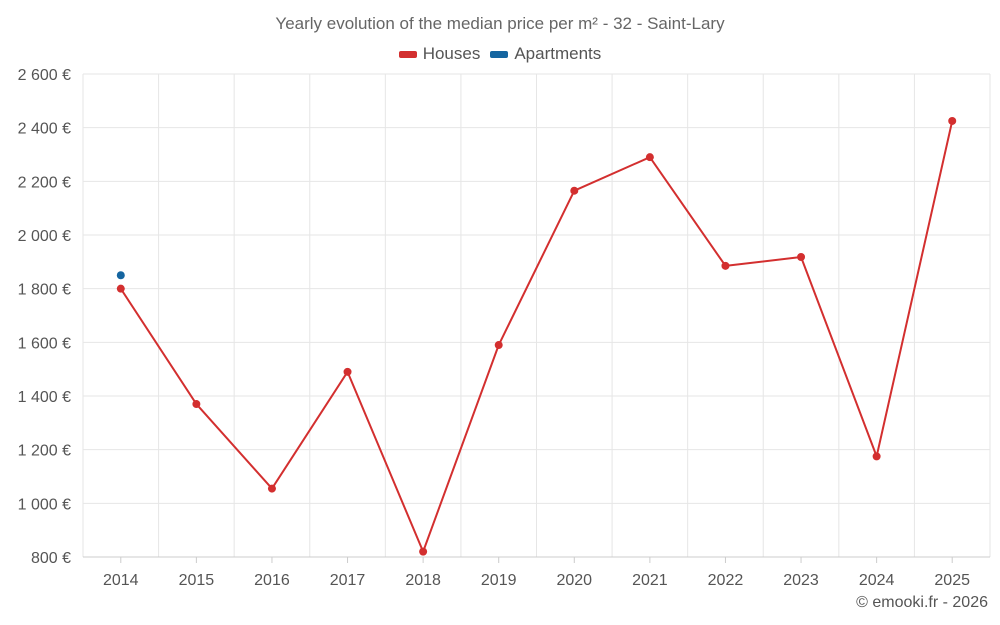 This screenshot has width=1000, height=625. Describe the element at coordinates (272, 580) in the screenshot. I see `x-tick-label: 2016` at that location.